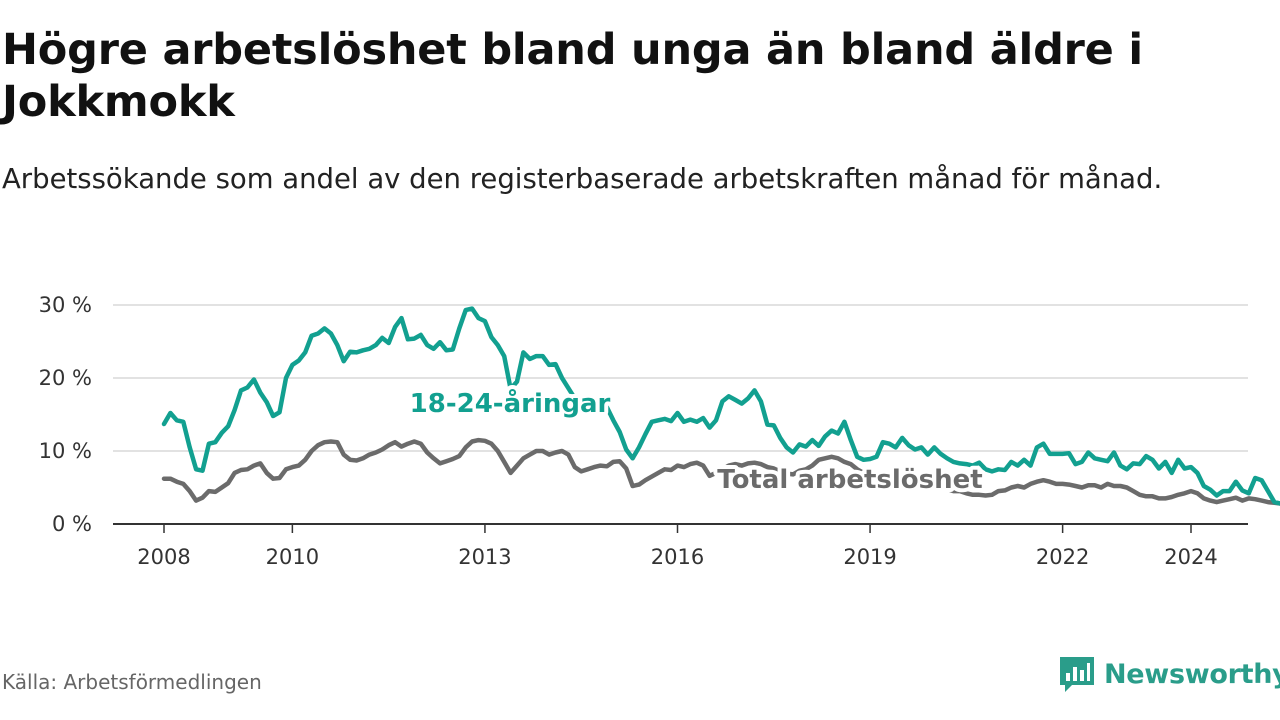  I want to click on y-tick-label: 20 %, so click(65, 378).